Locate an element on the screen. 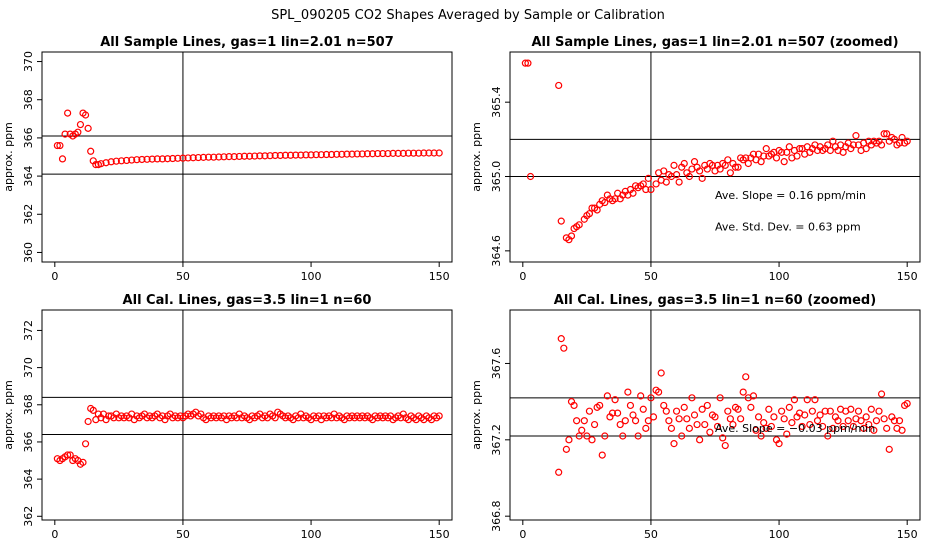 Image resolution: width=936 pixels, height=540 pixels. chart-title: All Cal. Lines, gas=3.5 lin=1 n=60 is located at coordinates (247, 300).